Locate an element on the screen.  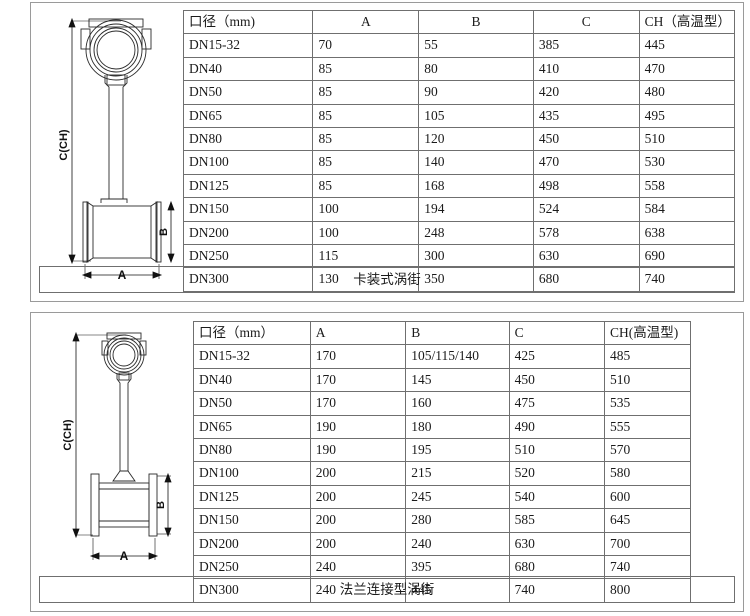
cell-b: 160 is located at coordinates (457, 403).